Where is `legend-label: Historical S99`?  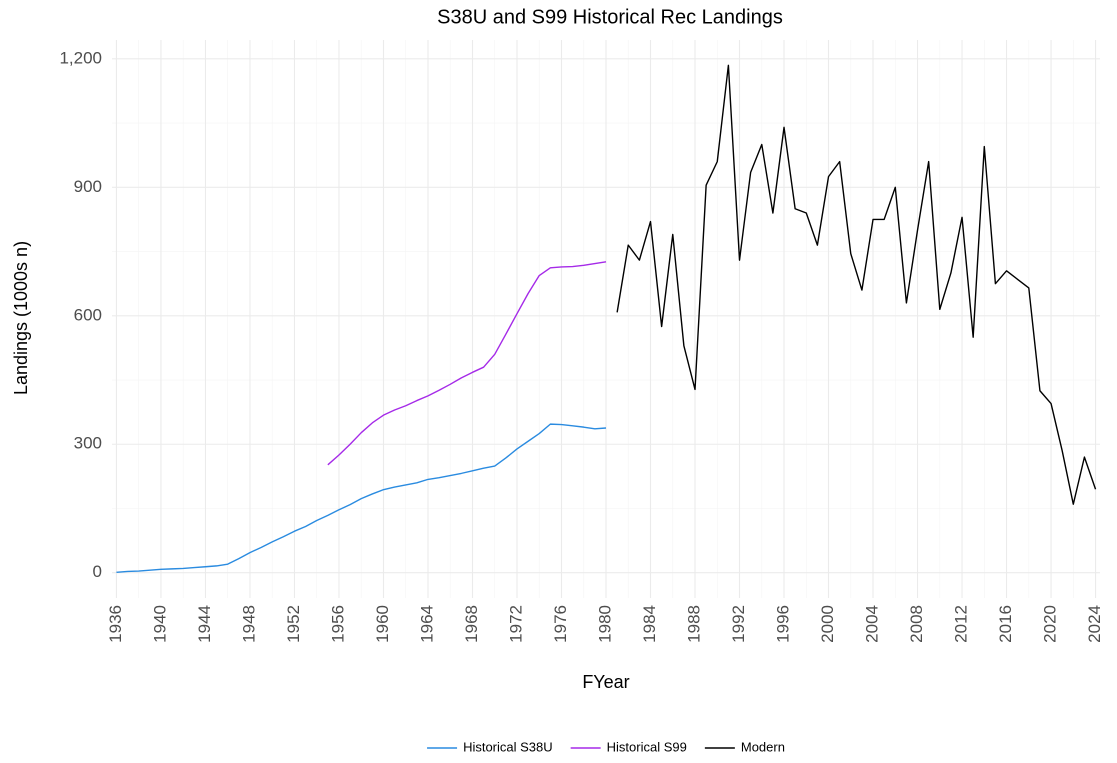 legend-label: Historical S99 is located at coordinates (647, 746).